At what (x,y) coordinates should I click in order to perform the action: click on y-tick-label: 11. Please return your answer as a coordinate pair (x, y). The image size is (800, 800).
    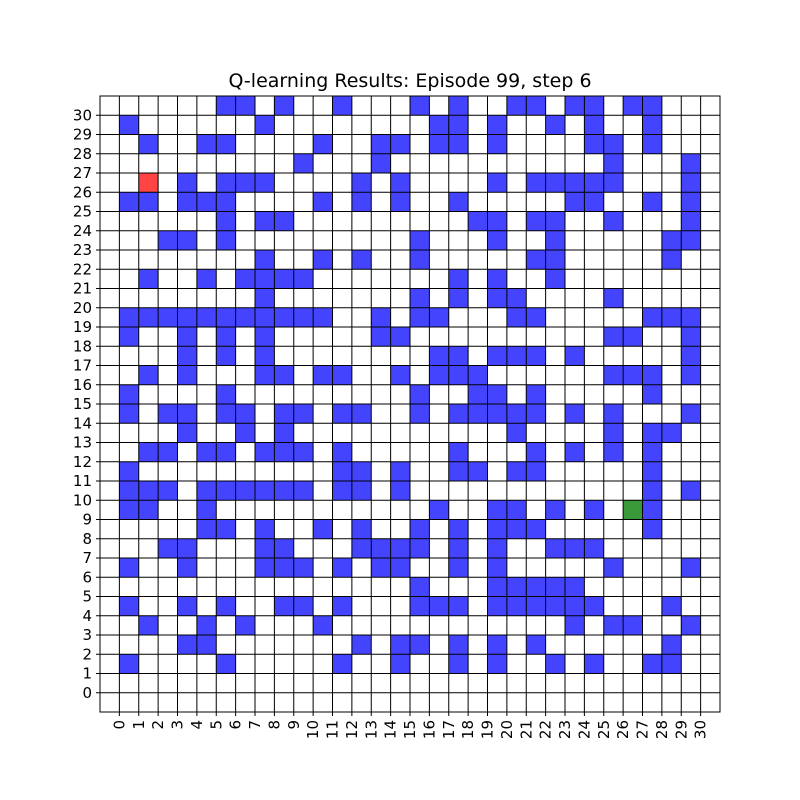
    Looking at the image, I should click on (82, 481).